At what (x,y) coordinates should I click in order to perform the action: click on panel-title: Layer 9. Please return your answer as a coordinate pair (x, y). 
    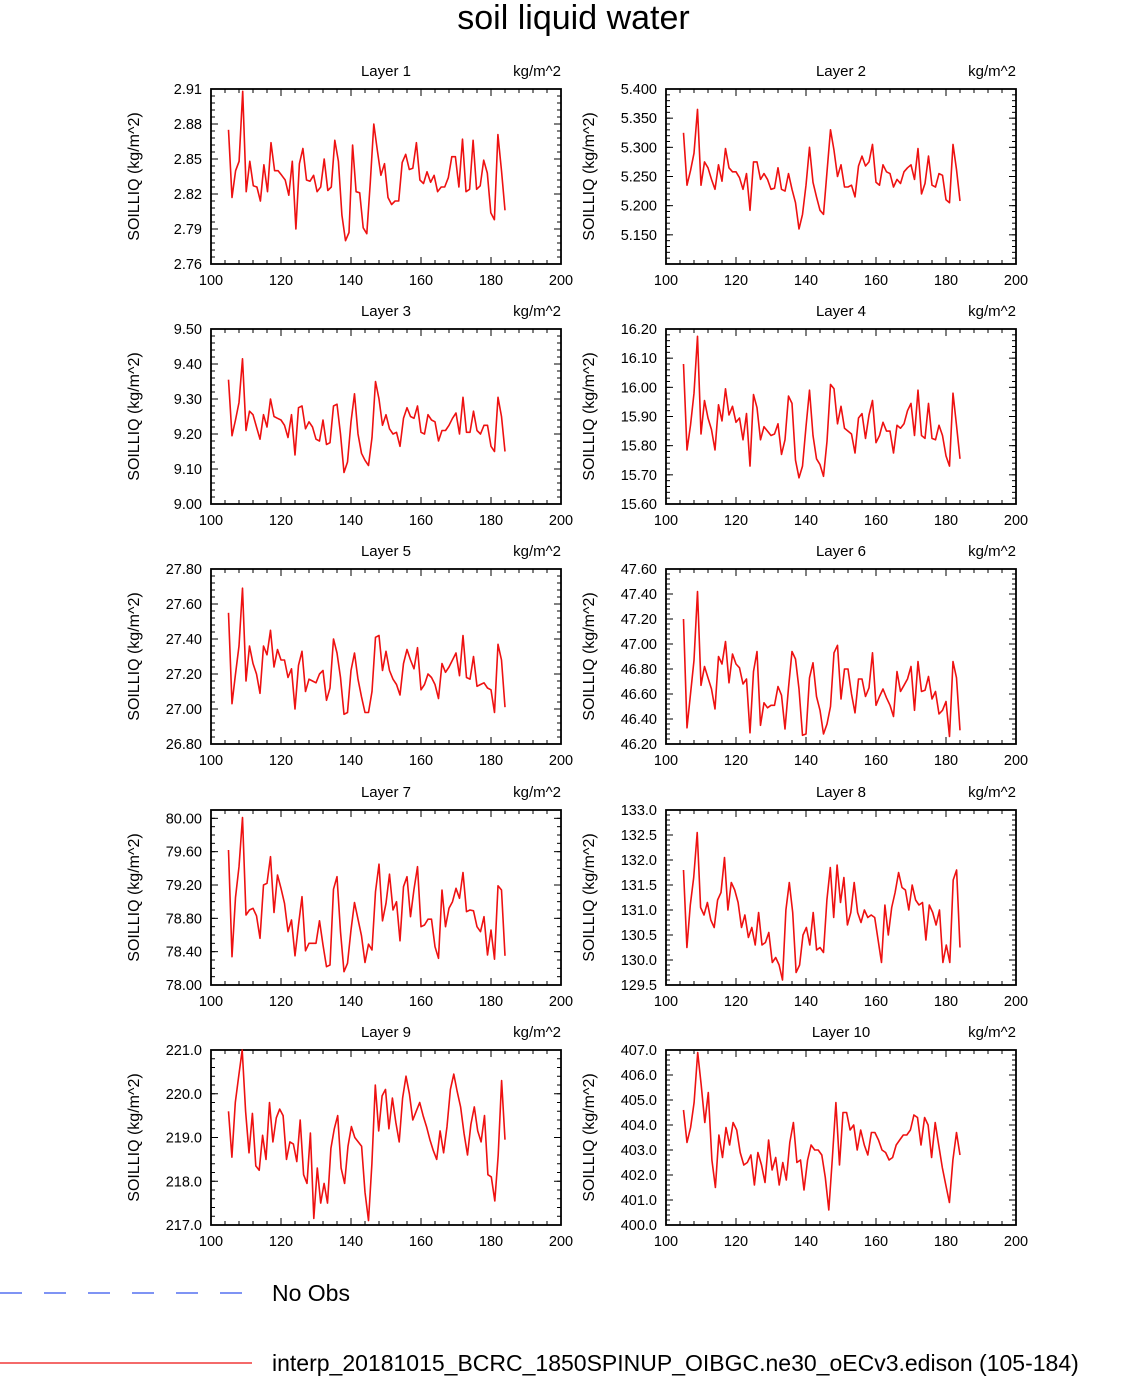
    Looking at the image, I should click on (386, 1032).